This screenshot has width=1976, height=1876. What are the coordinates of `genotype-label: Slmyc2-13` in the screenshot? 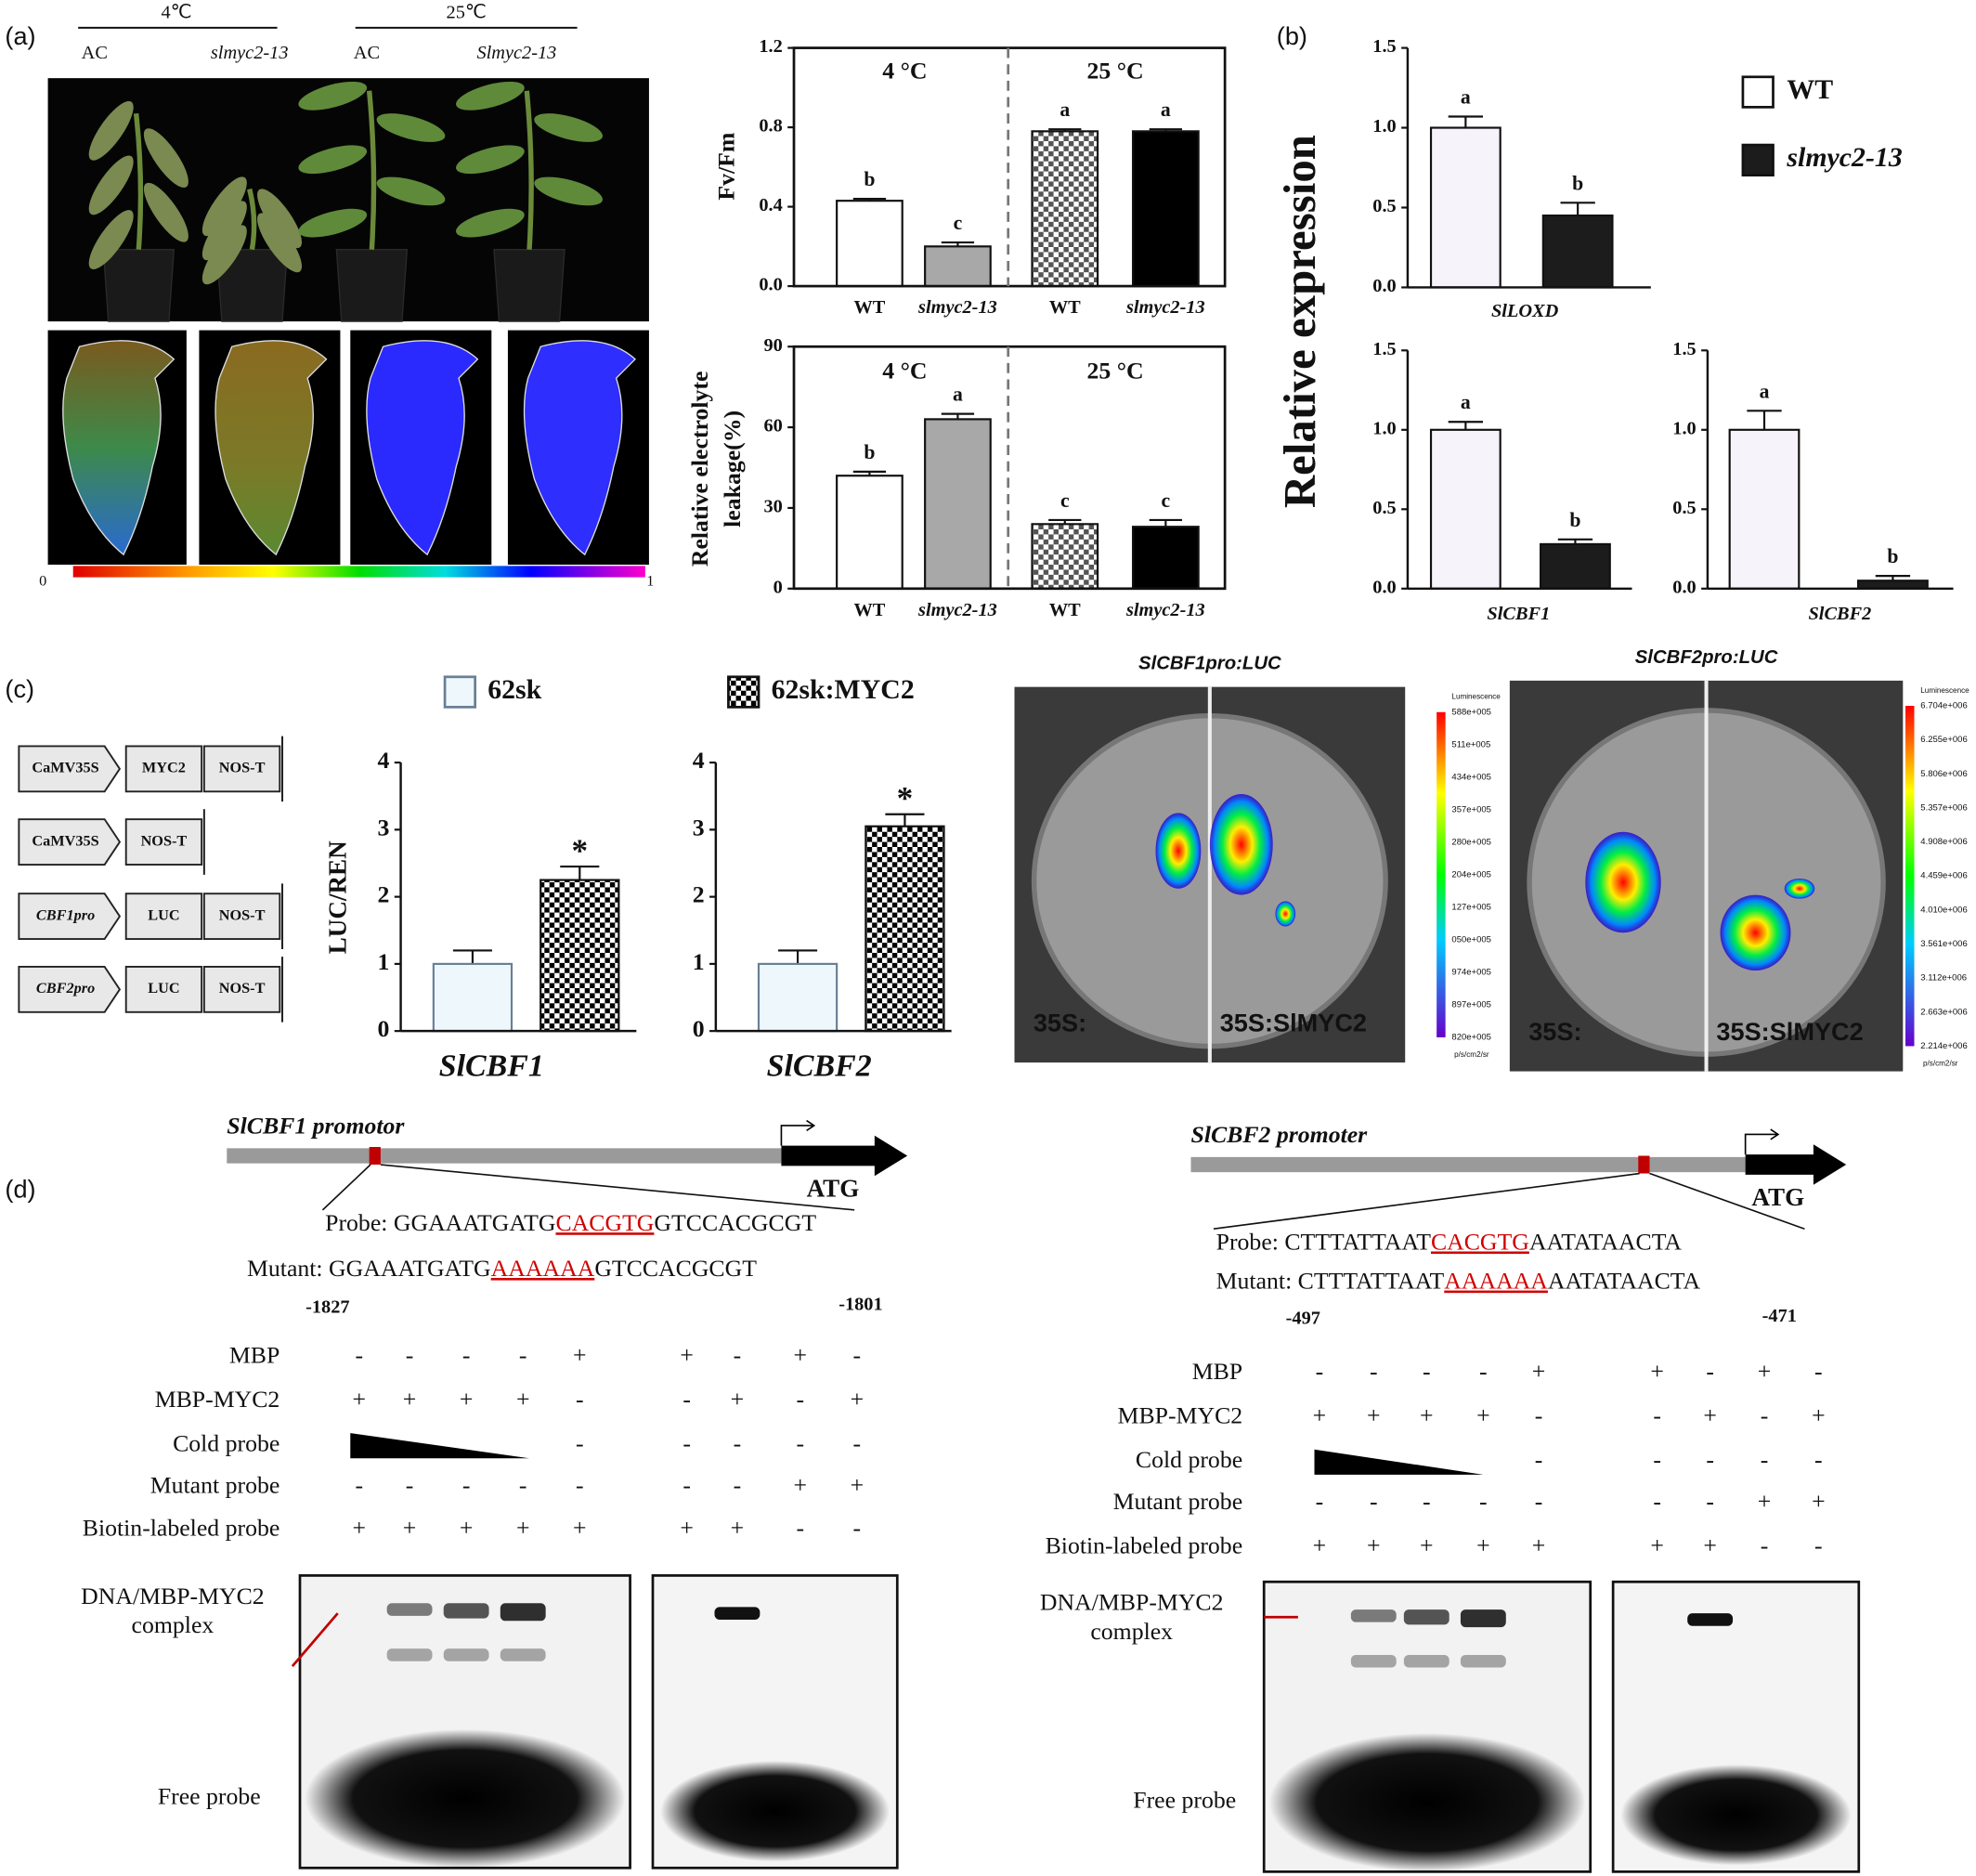 It's located at (516, 53).